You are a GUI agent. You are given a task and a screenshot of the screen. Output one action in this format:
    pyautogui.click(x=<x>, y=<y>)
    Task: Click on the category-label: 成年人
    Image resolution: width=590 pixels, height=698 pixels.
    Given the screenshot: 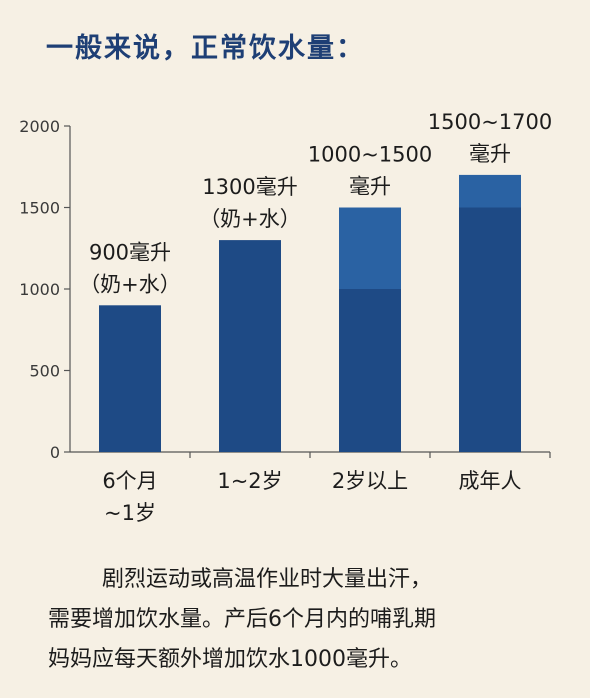 What is the action you would take?
    pyautogui.click(x=490, y=481)
    